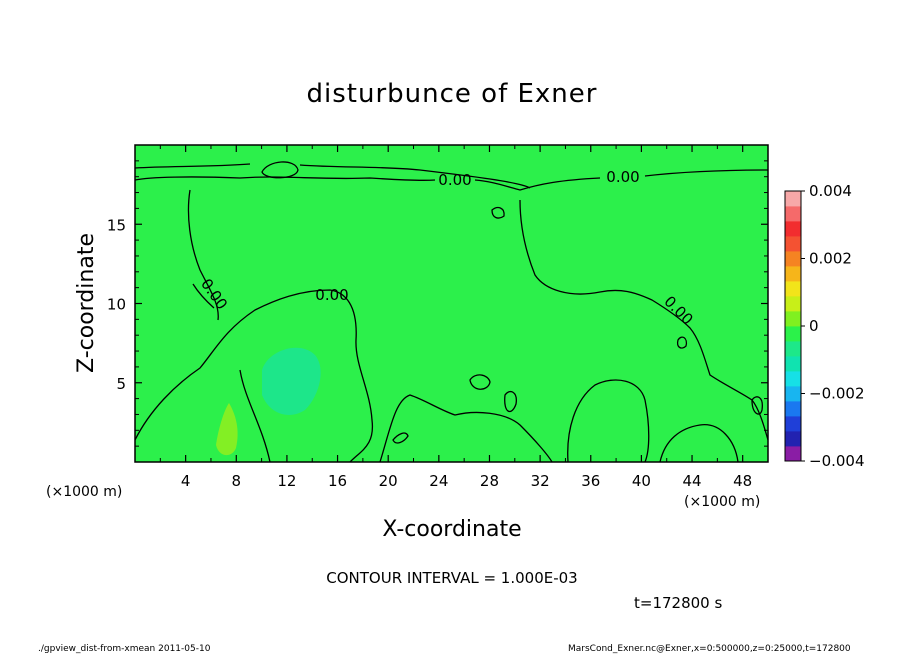 This screenshot has height=658, width=904. What do you see at coordinates (254, 326) in the screenshot?
I see `contour-main-region` at bounding box center [254, 326].